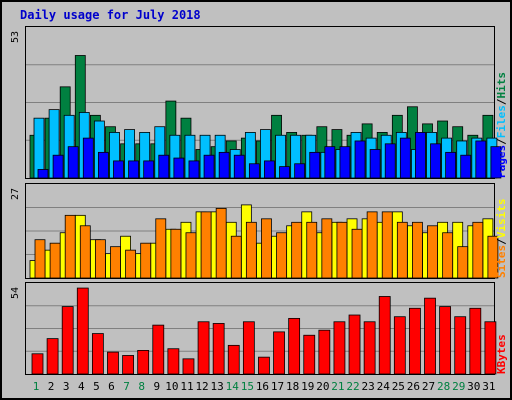 The width and height of the screenshot is (512, 400). I want to click on legend-kbytes: KBytes, so click(501, 354).